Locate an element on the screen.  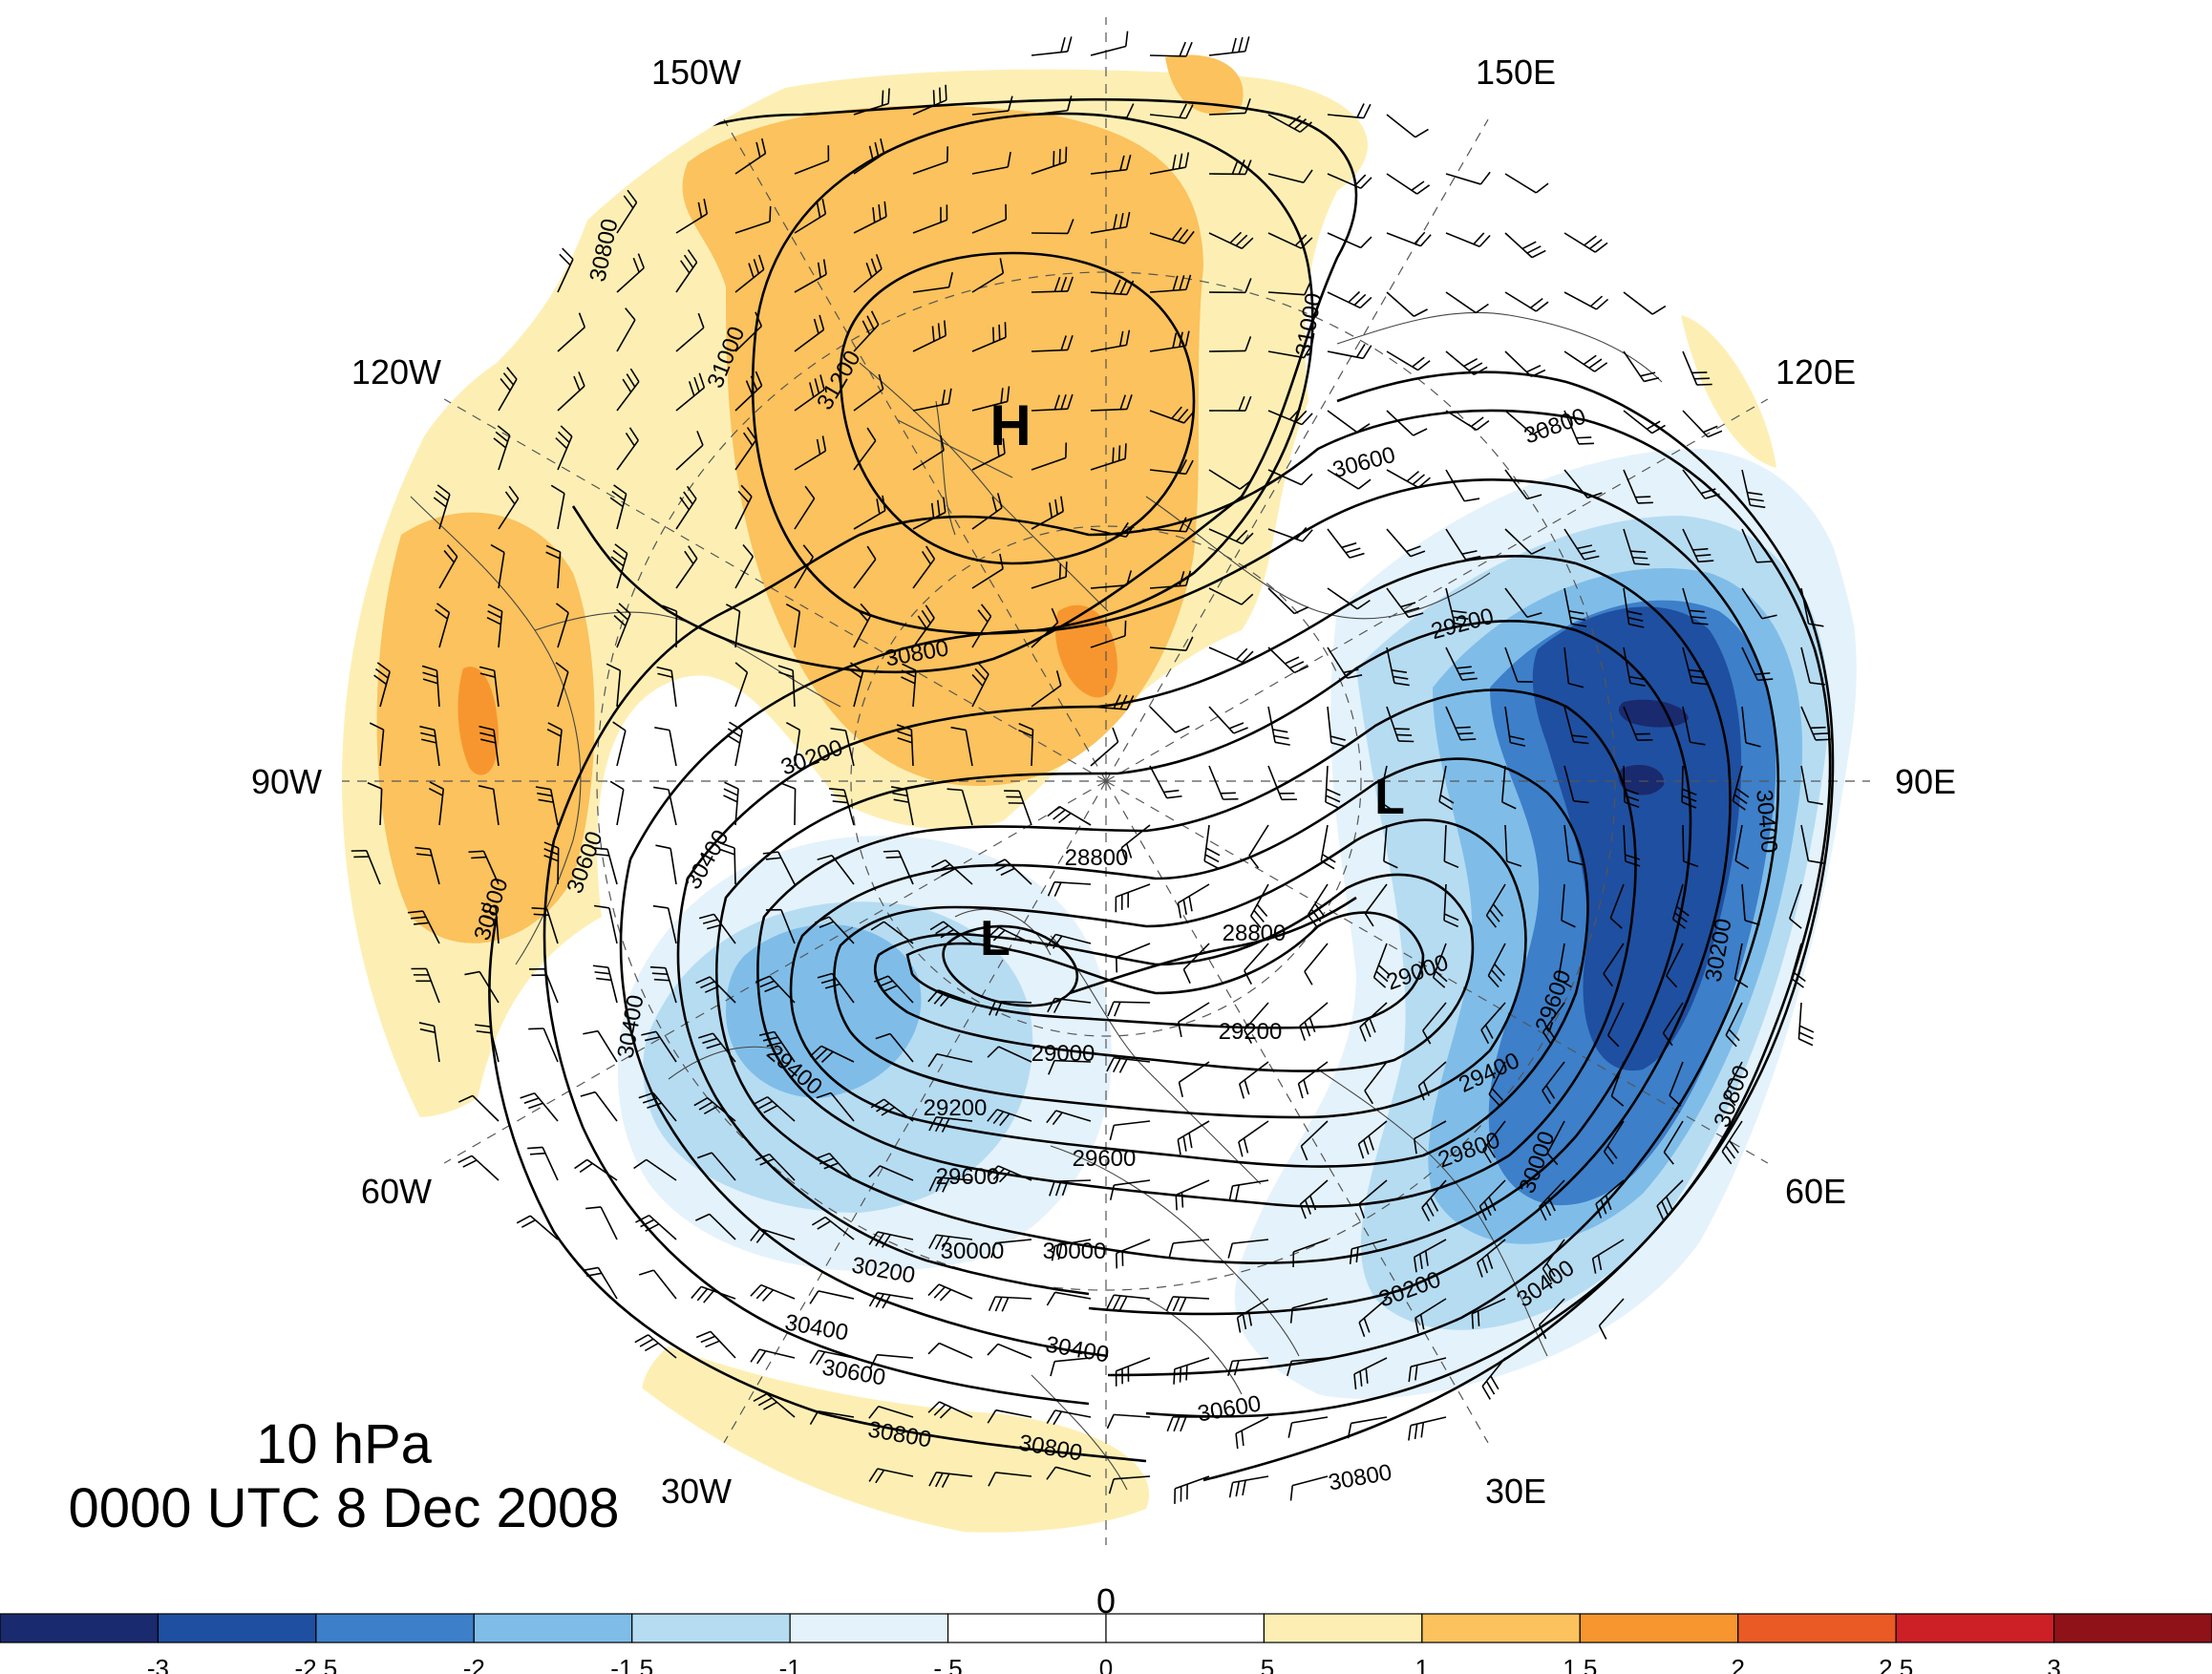
colorbar-tick-label: -1 is located at coordinates (790, 1664).